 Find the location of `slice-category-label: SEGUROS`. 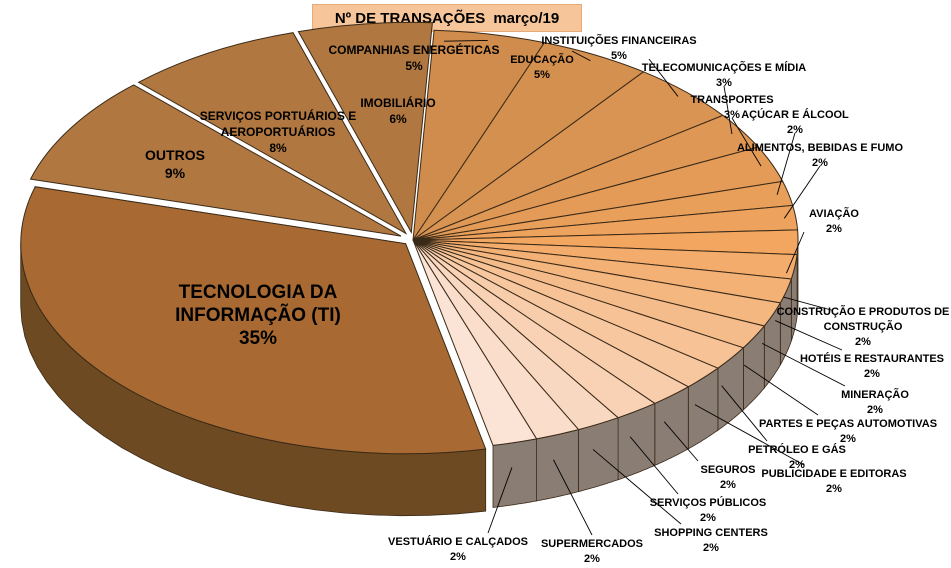

slice-category-label: SEGUROS is located at coordinates (727, 470).